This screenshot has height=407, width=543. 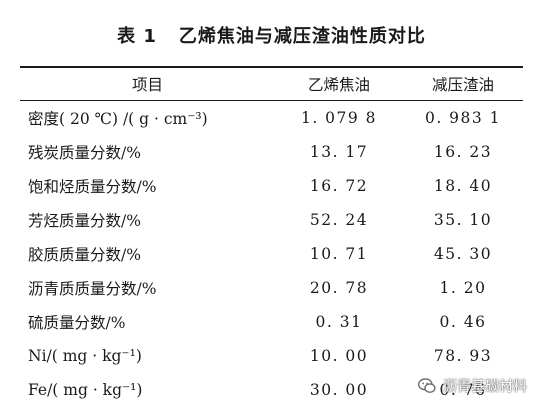 I want to click on ethylene-tar-value: 13. 17, so click(x=339, y=152).